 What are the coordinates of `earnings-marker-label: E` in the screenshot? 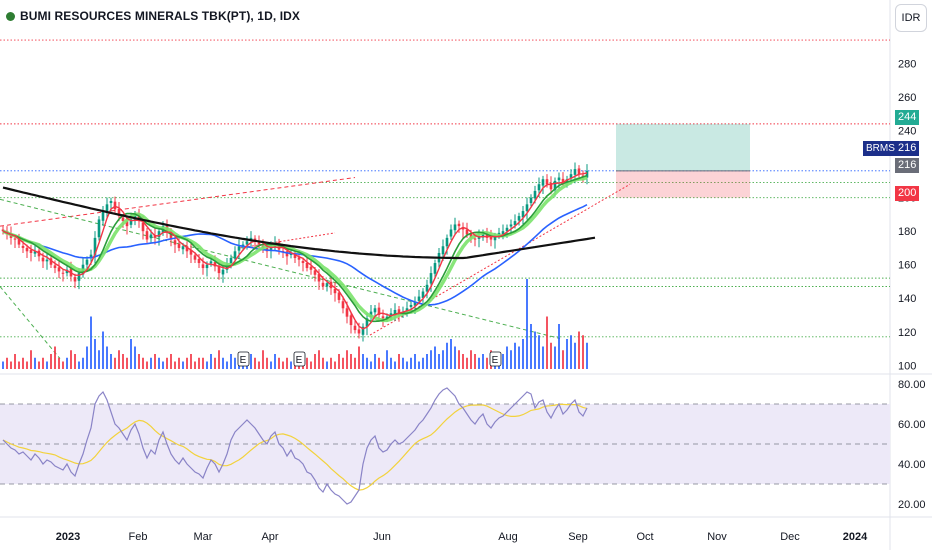 It's located at (243, 360).